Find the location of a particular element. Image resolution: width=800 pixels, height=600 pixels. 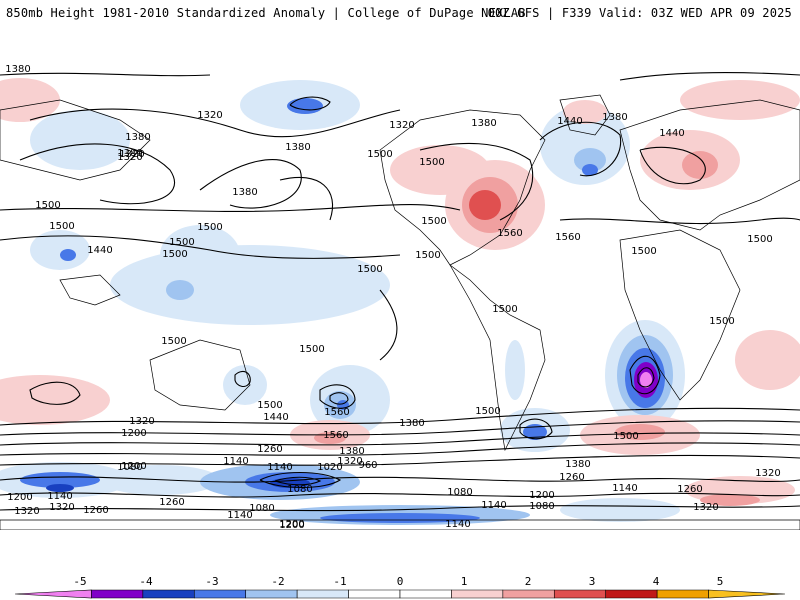

colorbar-tick-label: -2 is located at coordinates (278, 581).